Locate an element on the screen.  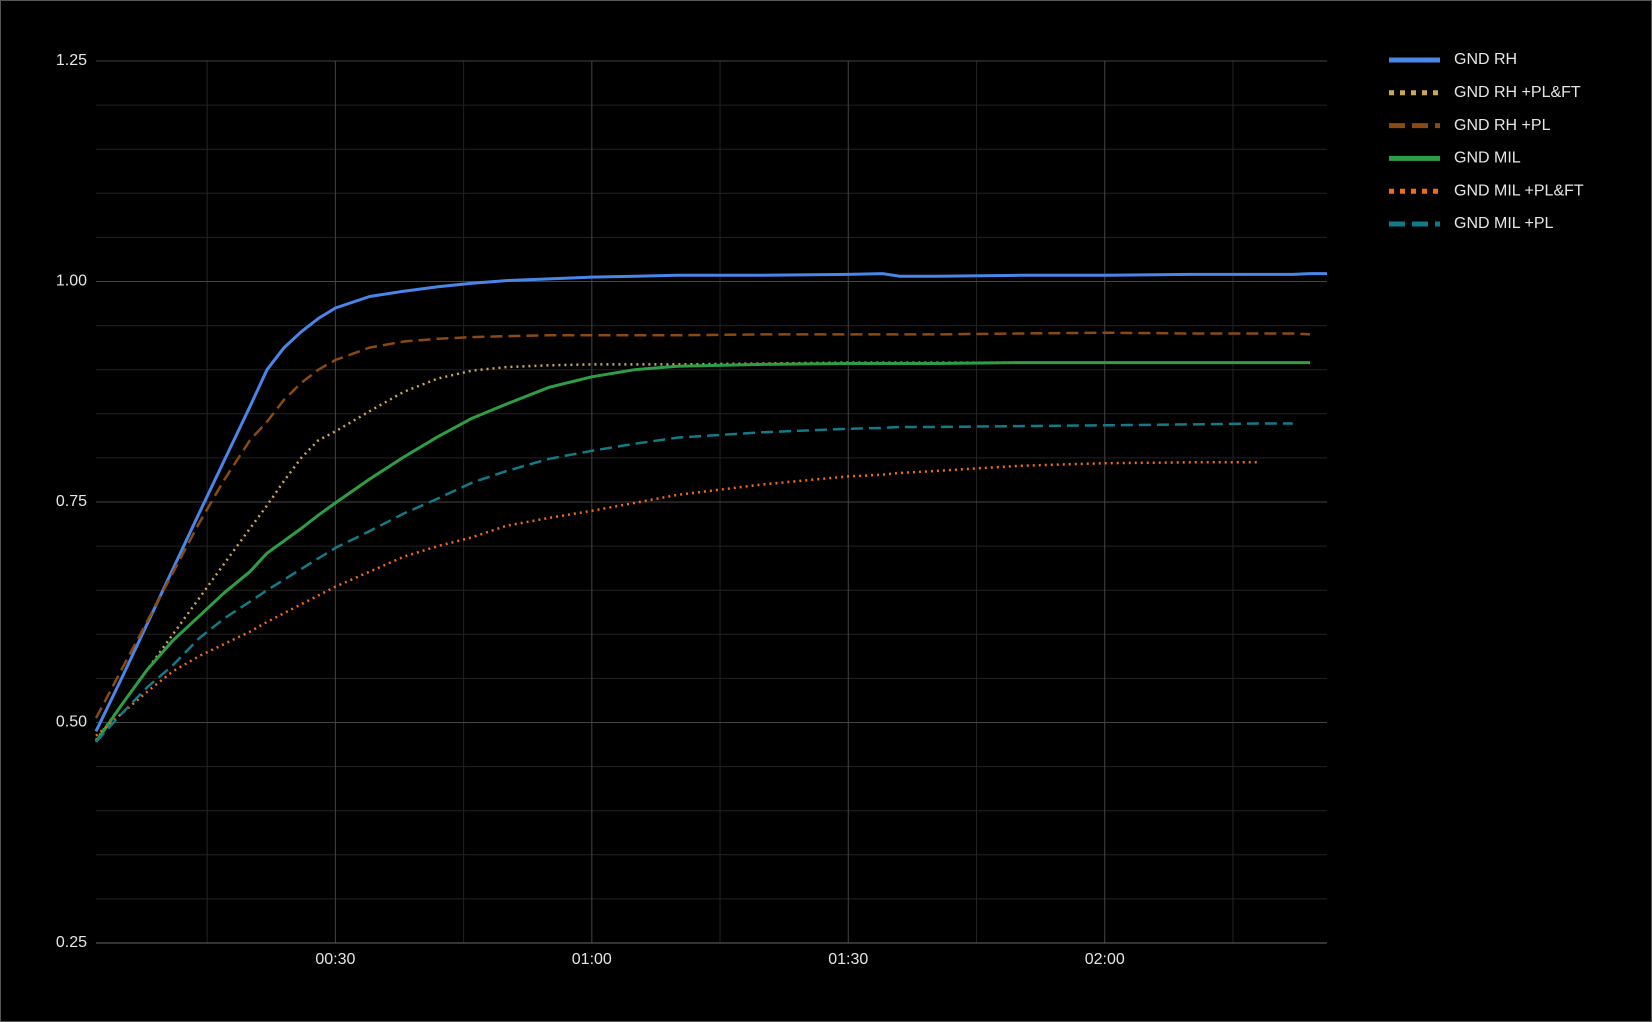
x-tick-label: 01:30 is located at coordinates (848, 959).